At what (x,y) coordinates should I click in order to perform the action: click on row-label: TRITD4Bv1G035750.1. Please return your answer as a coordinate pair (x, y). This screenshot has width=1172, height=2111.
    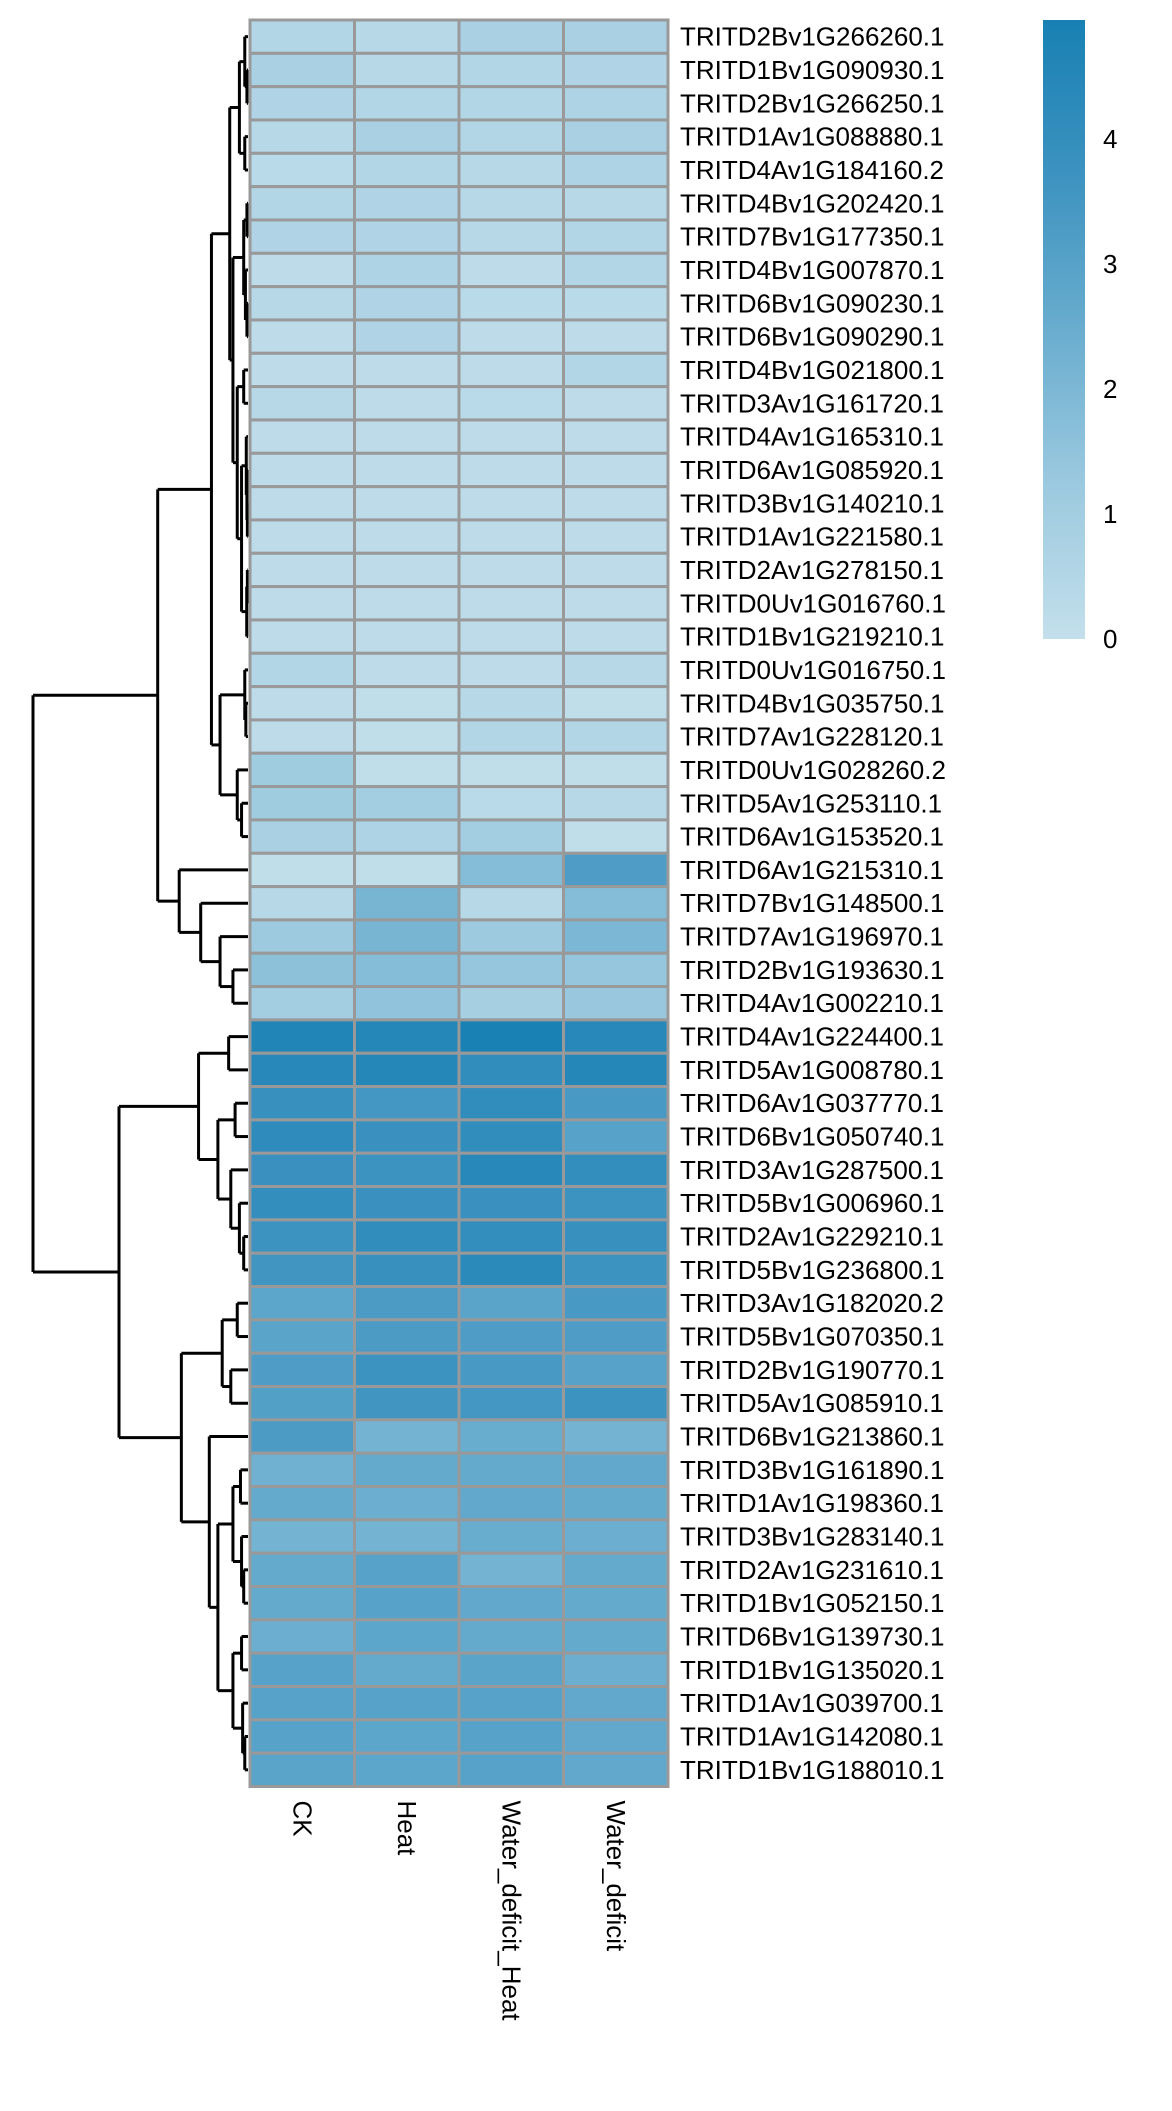
    Looking at the image, I should click on (812, 703).